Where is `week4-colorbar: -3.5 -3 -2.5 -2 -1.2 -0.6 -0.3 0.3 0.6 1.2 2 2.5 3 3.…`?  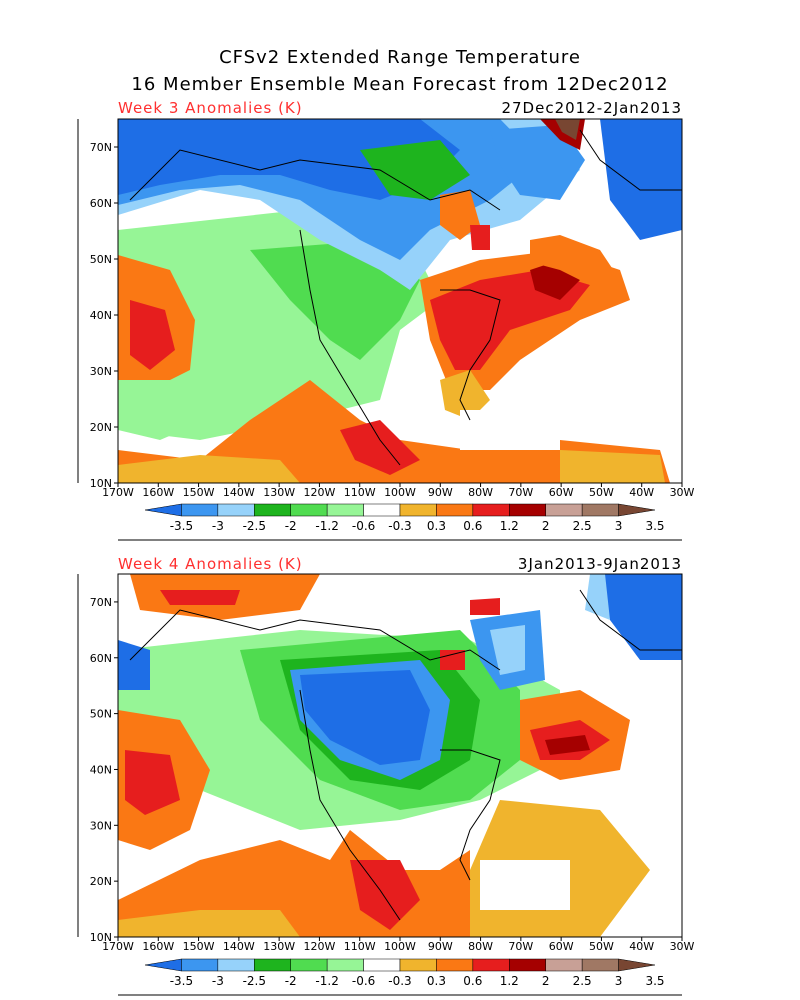
week4-colorbar: -3.5 -3 -2.5 -2 -1.2 -0.6 -0.3 0.3 0.6 1.2 2 2.5 3 3.… is located at coordinates (404, 973).